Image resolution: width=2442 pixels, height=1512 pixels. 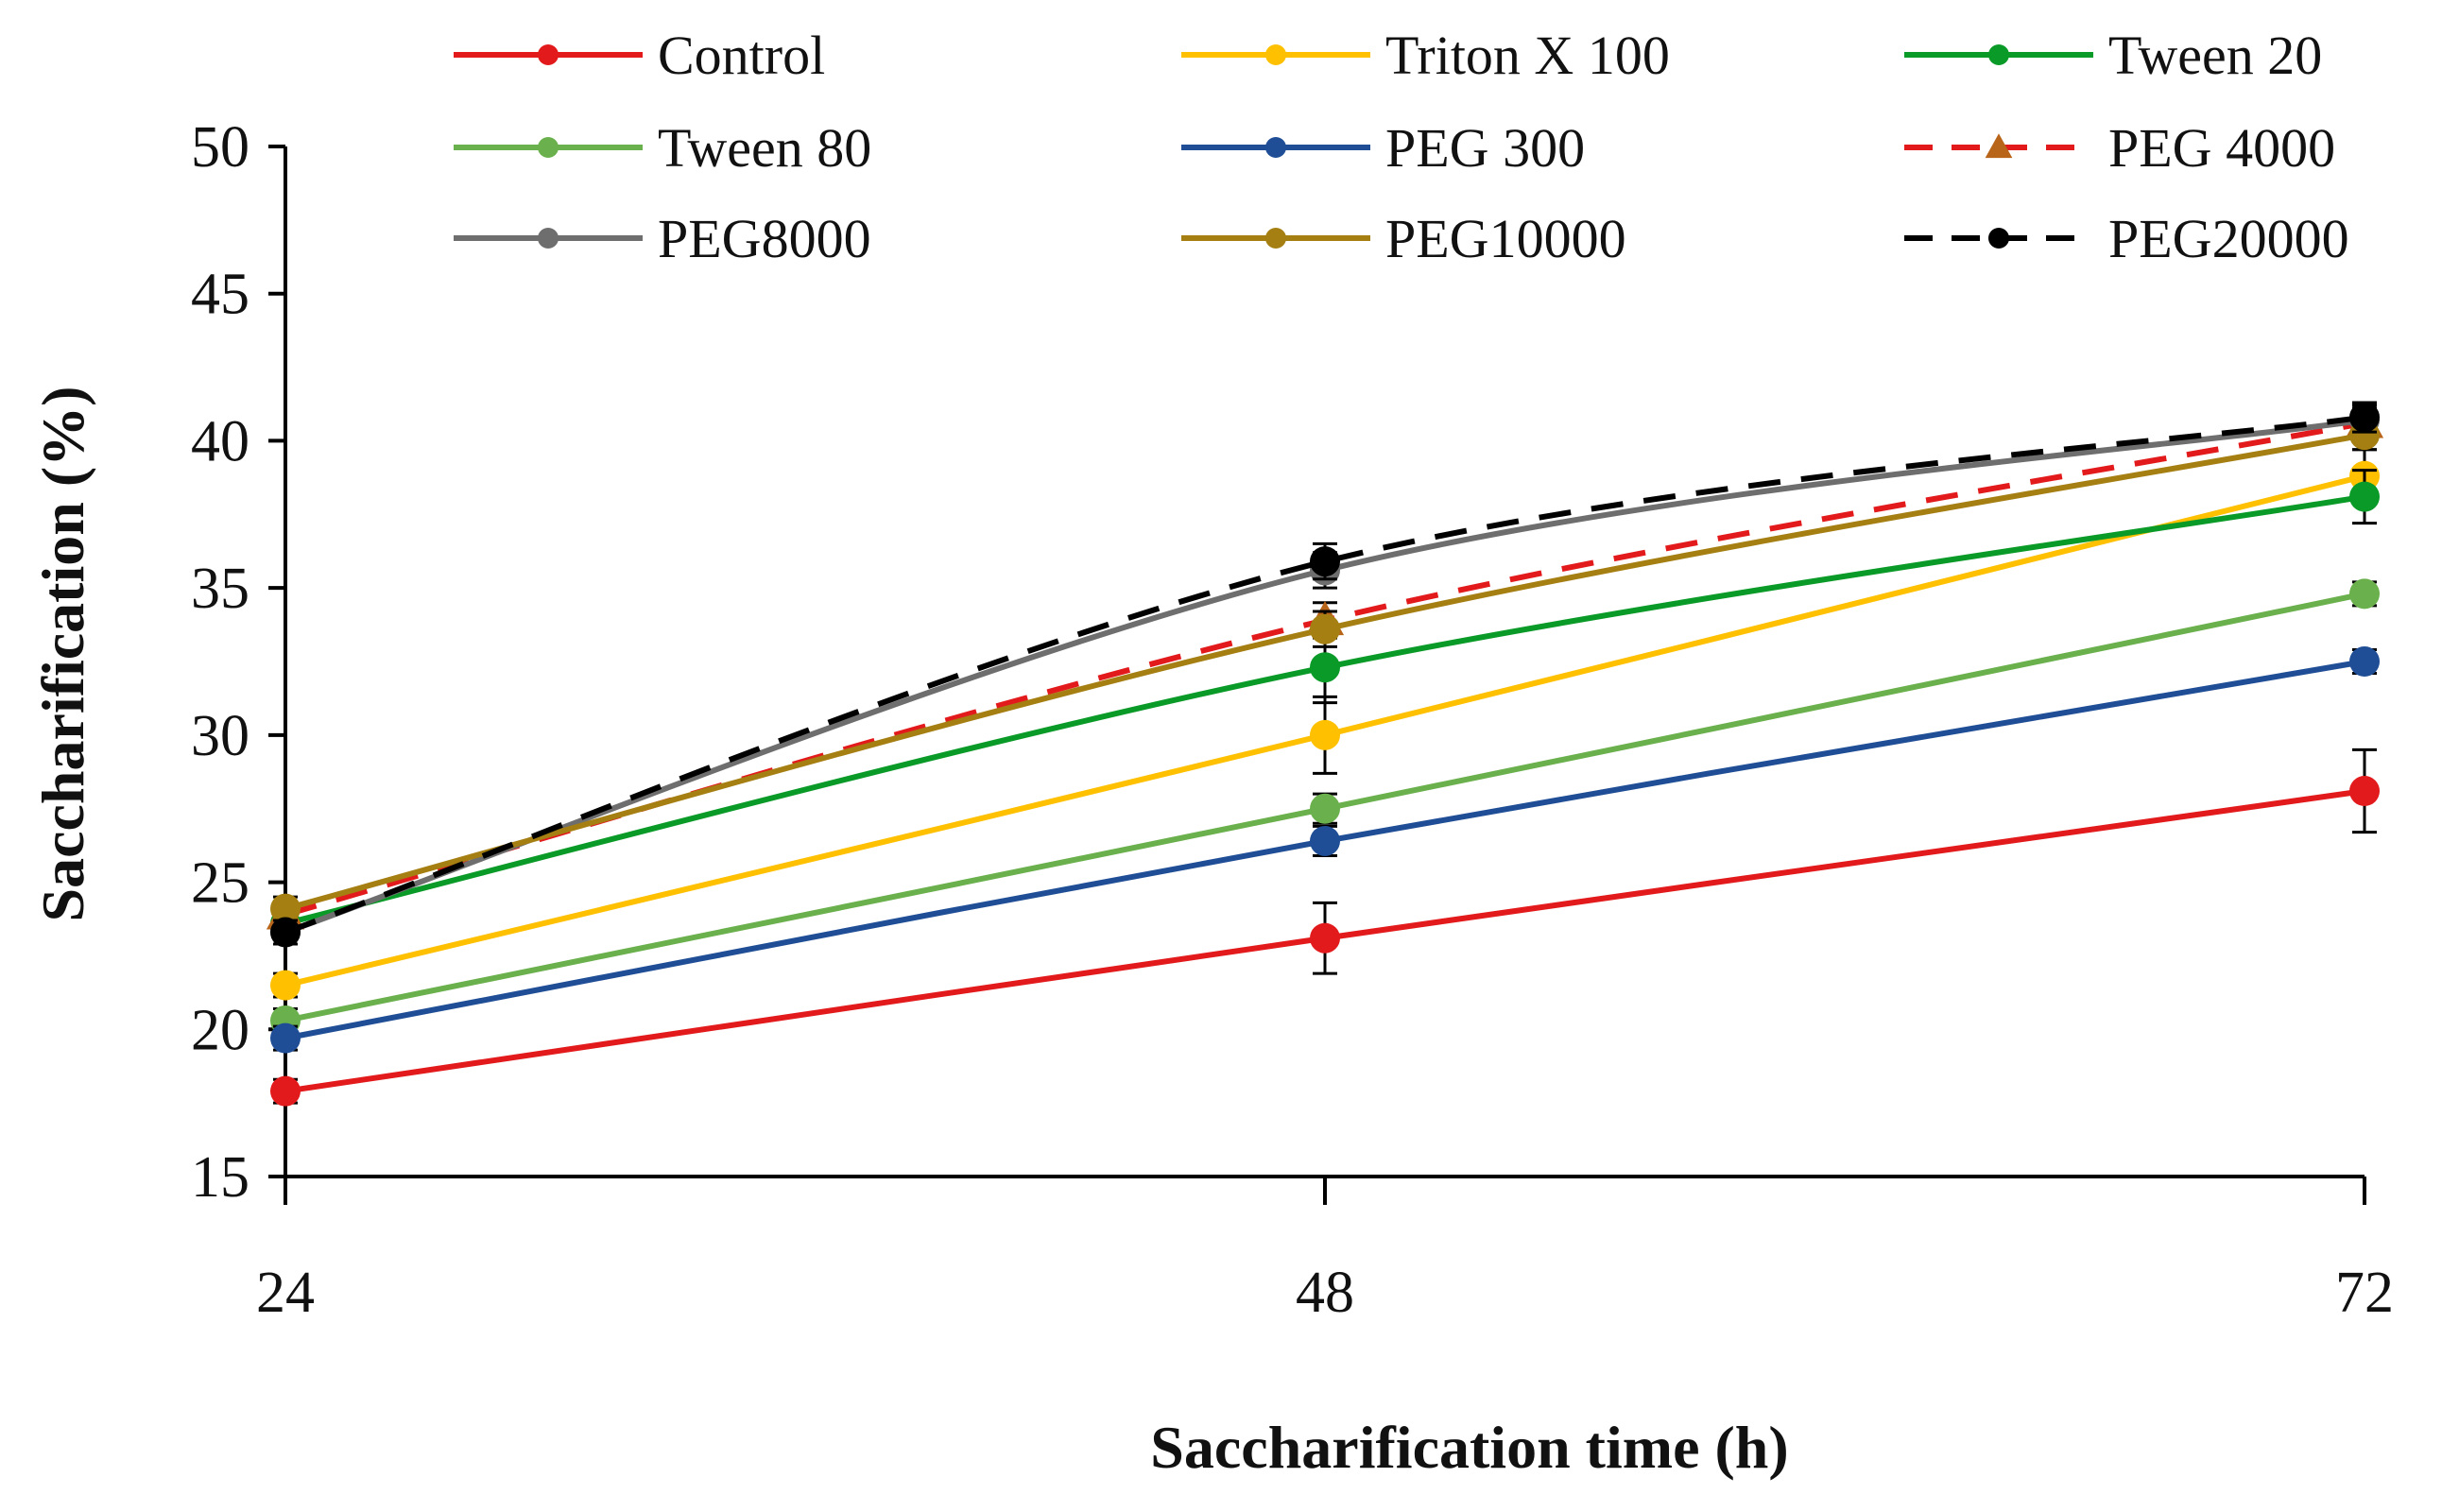 What do you see at coordinates (2365, 1293) in the screenshot?
I see `x-tick-label: 72` at bounding box center [2365, 1293].